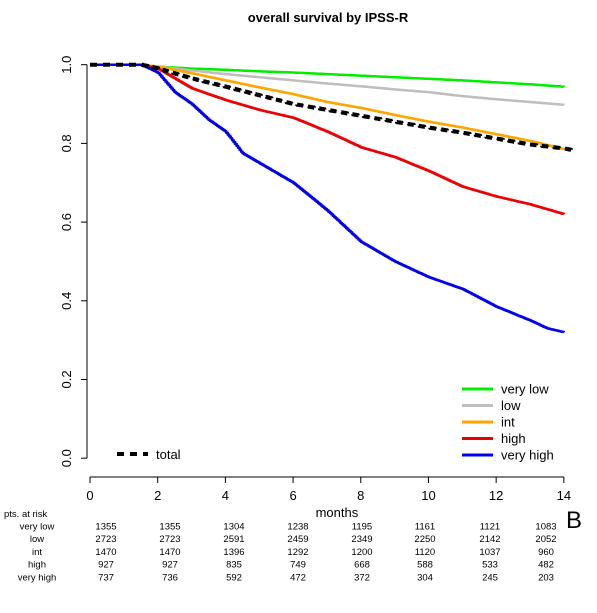  I want to click on series-line-very-low, so click(328, 75).